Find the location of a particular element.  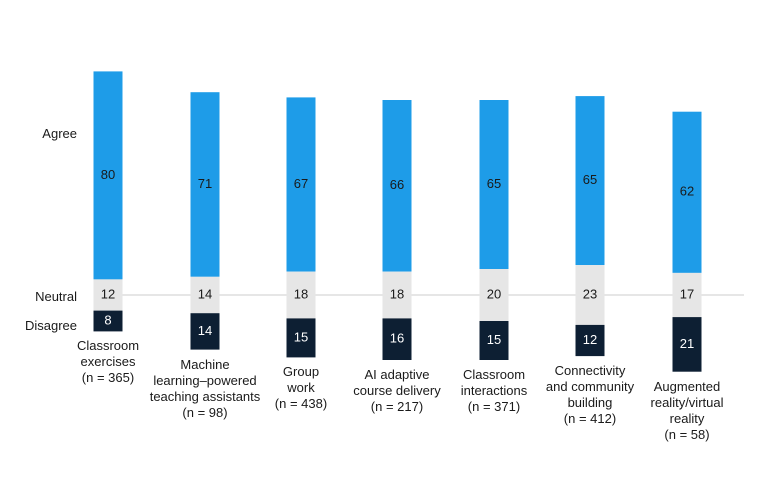

category-label-line: (n = 412) is located at coordinates (590, 419).